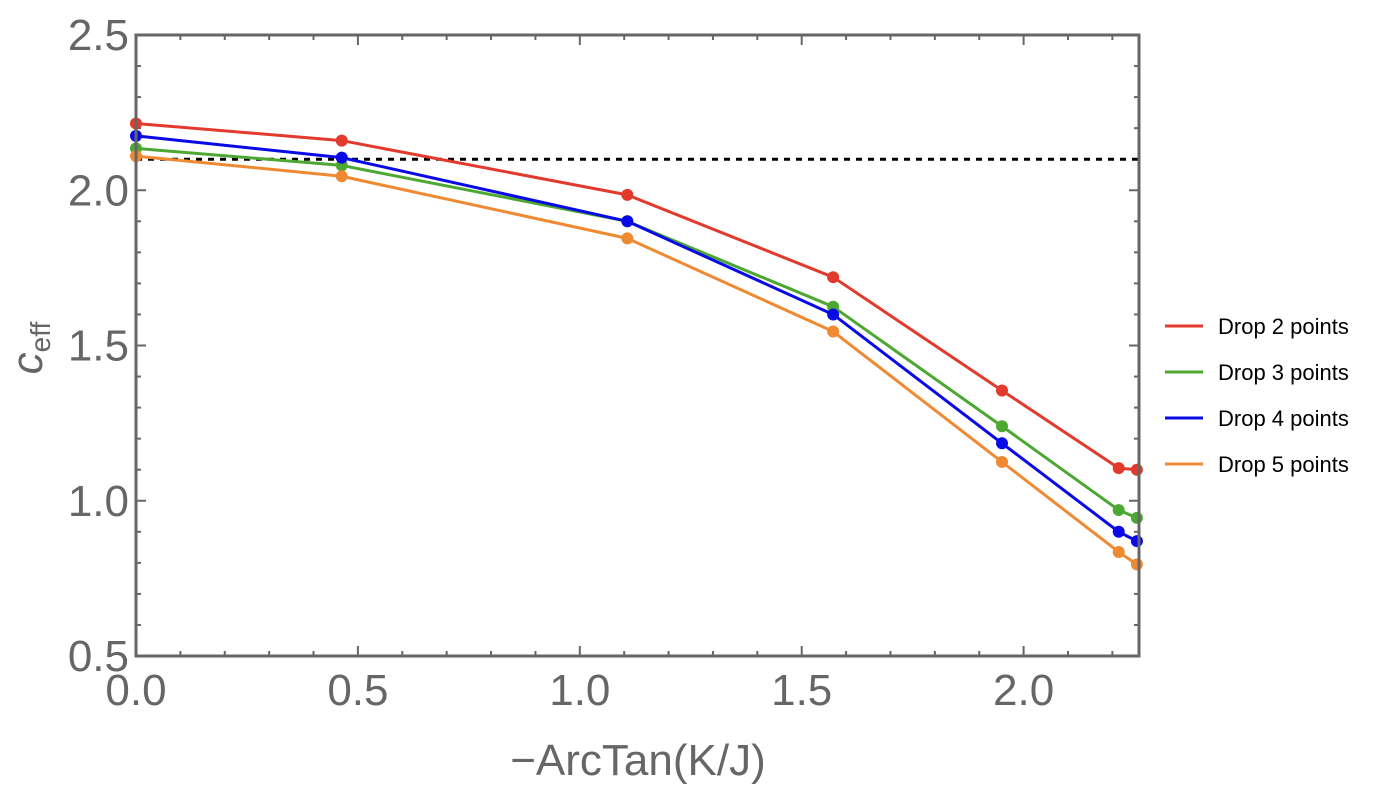 This screenshot has width=1388, height=794. Describe the element at coordinates (1283, 418) in the screenshot. I see `legend-label: Drop 4 points` at that location.